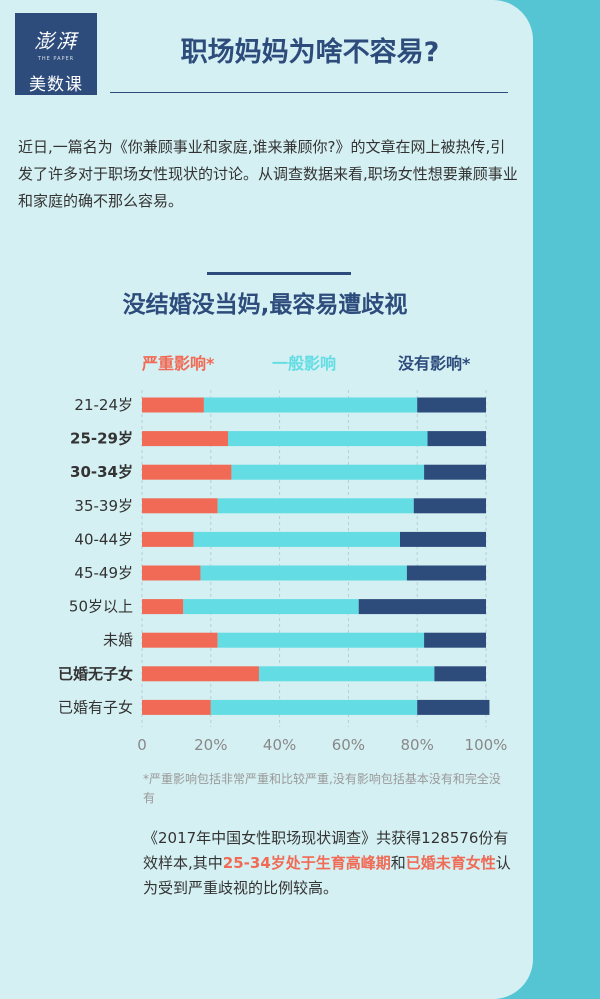  I want to click on x-tick-label: 20%, so click(210, 745).